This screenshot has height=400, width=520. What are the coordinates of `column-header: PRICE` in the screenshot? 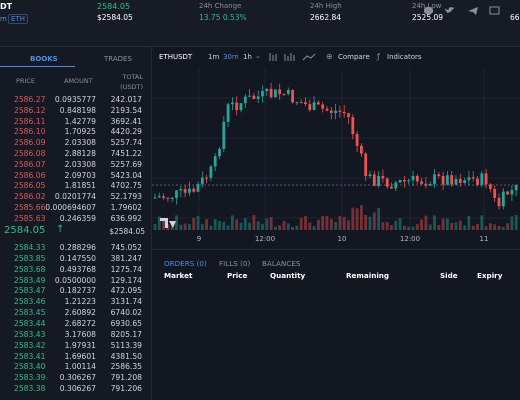 It's located at (25, 81).